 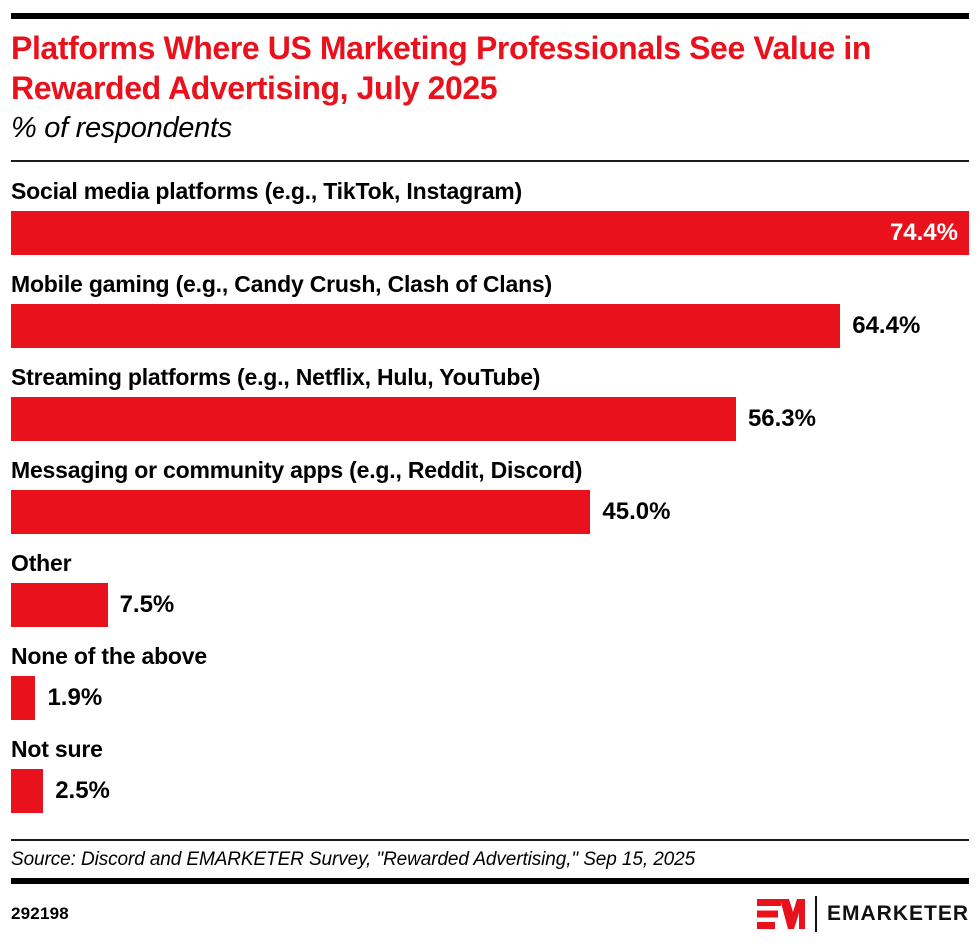 What do you see at coordinates (780, 913) in the screenshot?
I see `emarketer-logo-icon` at bounding box center [780, 913].